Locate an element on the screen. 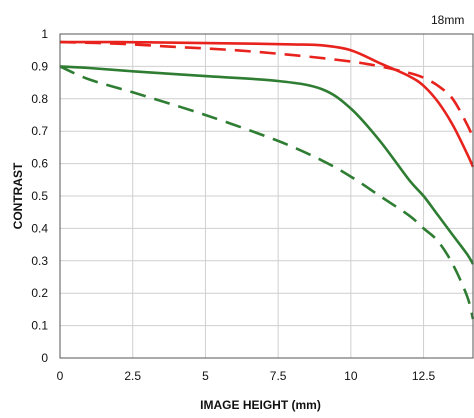  y-tick-label: 0.9 is located at coordinates (39, 66).